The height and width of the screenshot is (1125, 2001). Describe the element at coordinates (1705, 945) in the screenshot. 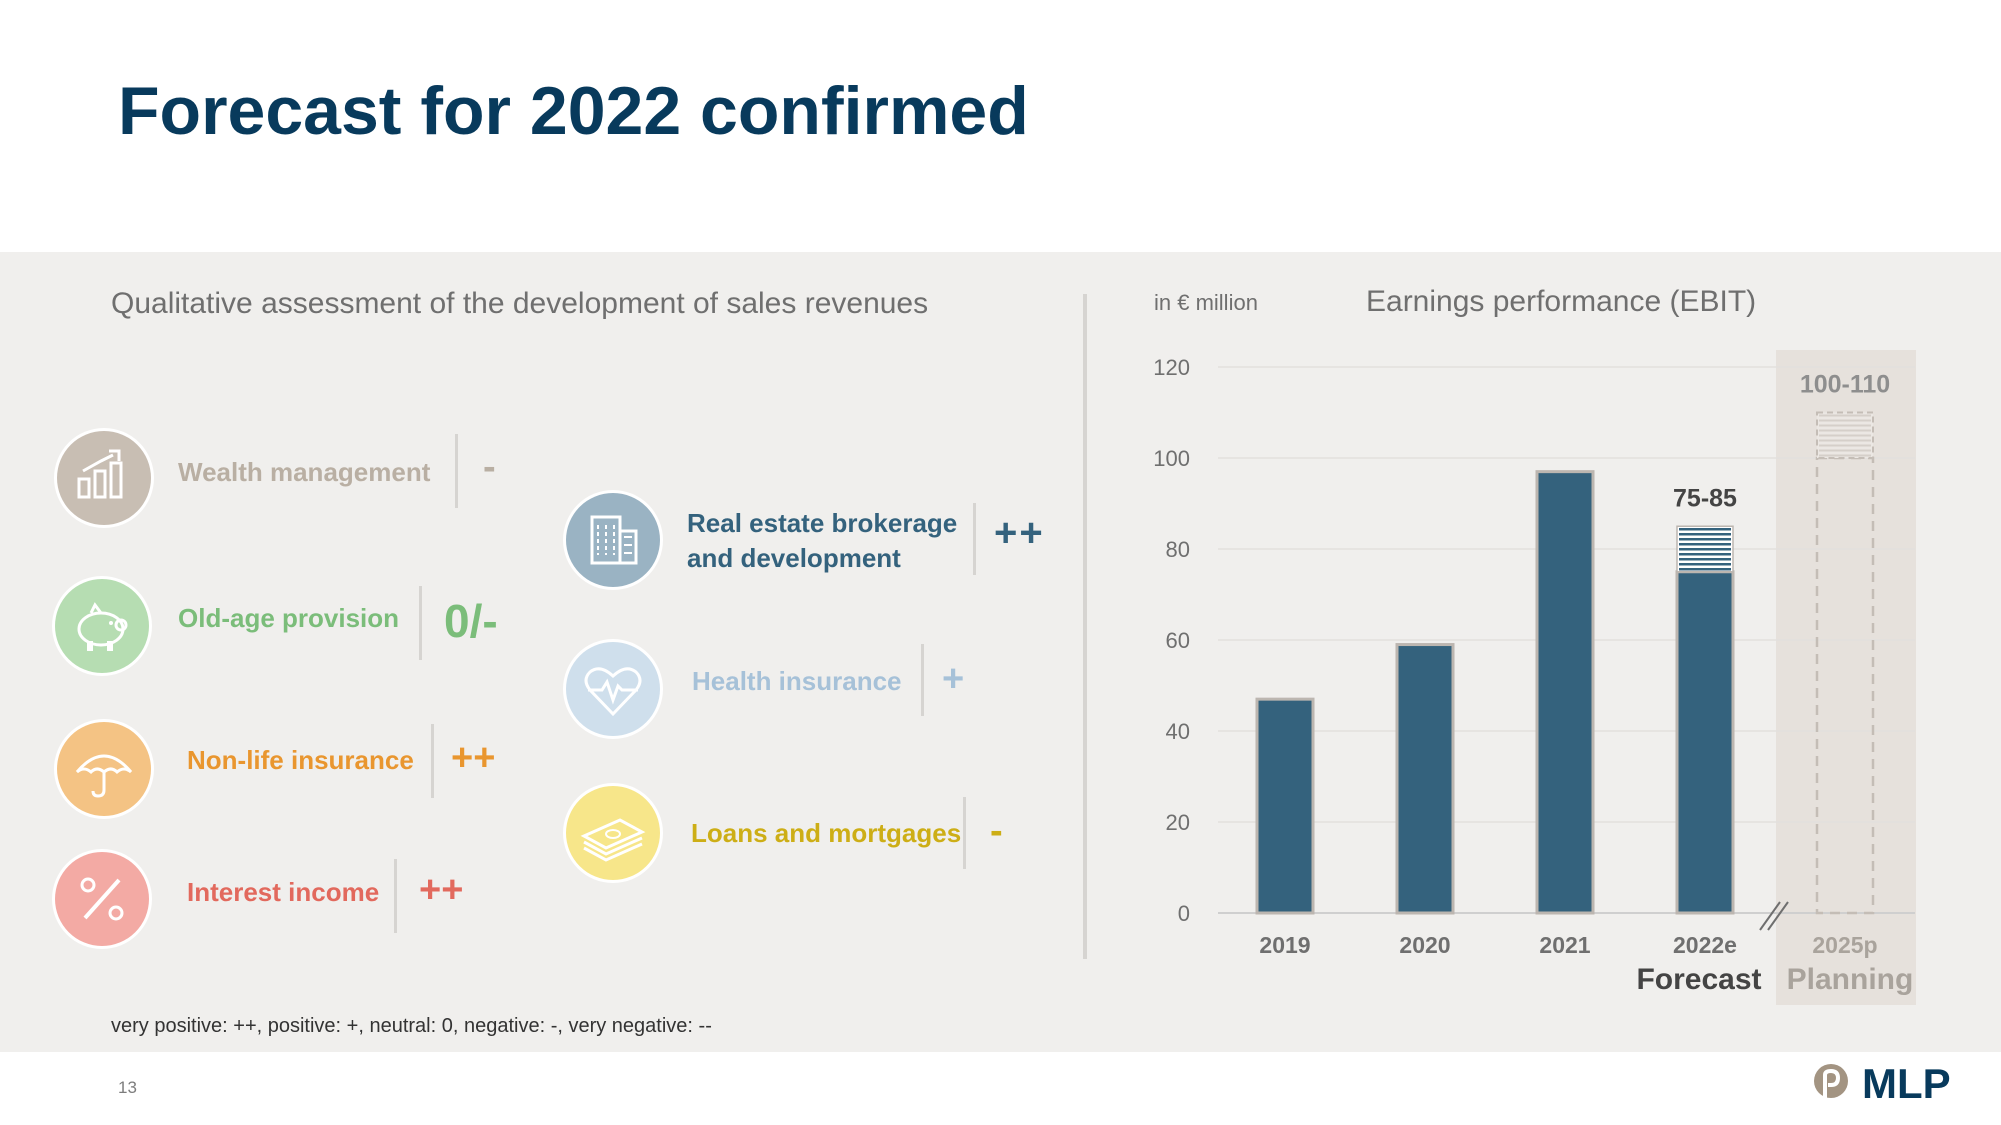

I see `x-tick-label: 2022e` at that location.